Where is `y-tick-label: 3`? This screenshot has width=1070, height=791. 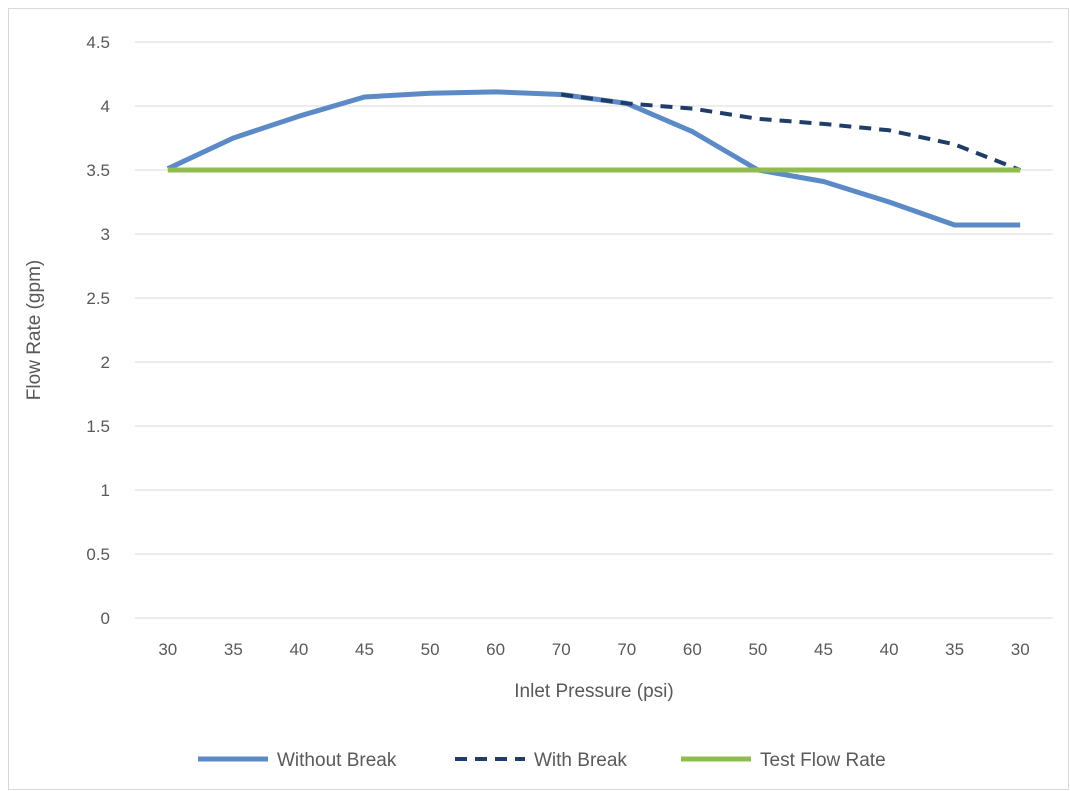 y-tick-label: 3 is located at coordinates (105, 234).